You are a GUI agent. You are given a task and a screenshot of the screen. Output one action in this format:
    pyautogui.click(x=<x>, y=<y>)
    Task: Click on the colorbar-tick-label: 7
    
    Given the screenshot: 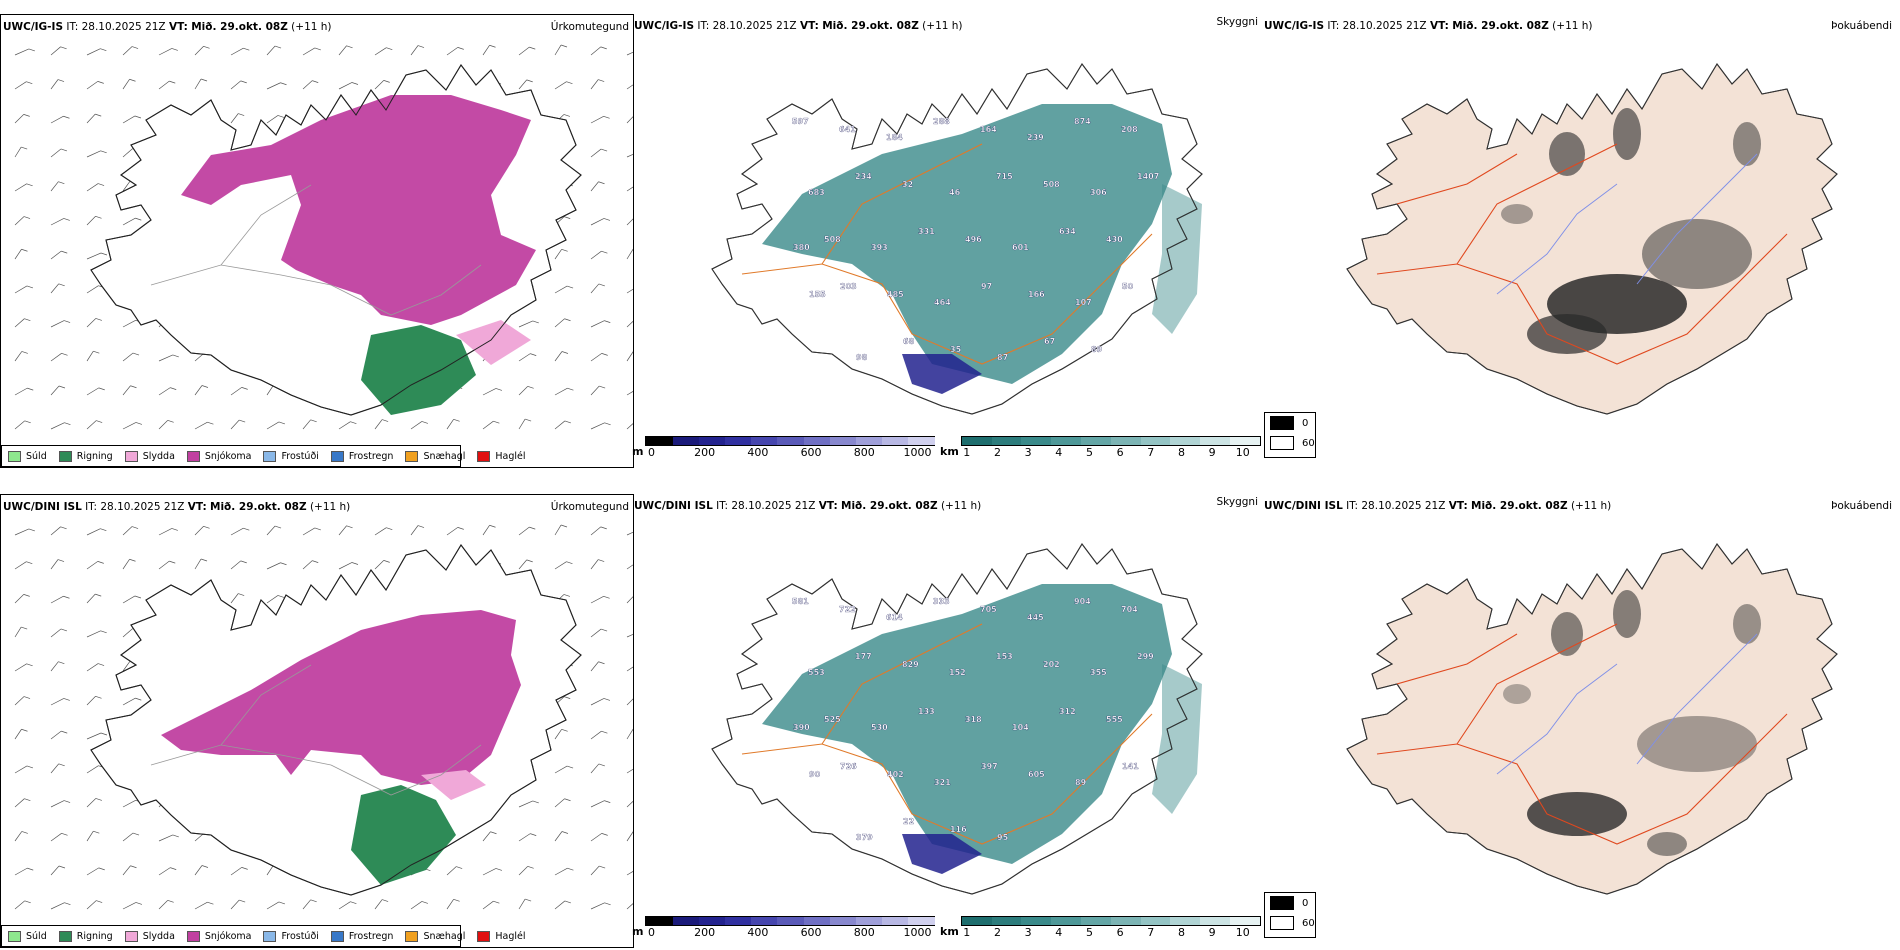 What is the action you would take?
    pyautogui.click(x=1151, y=932)
    